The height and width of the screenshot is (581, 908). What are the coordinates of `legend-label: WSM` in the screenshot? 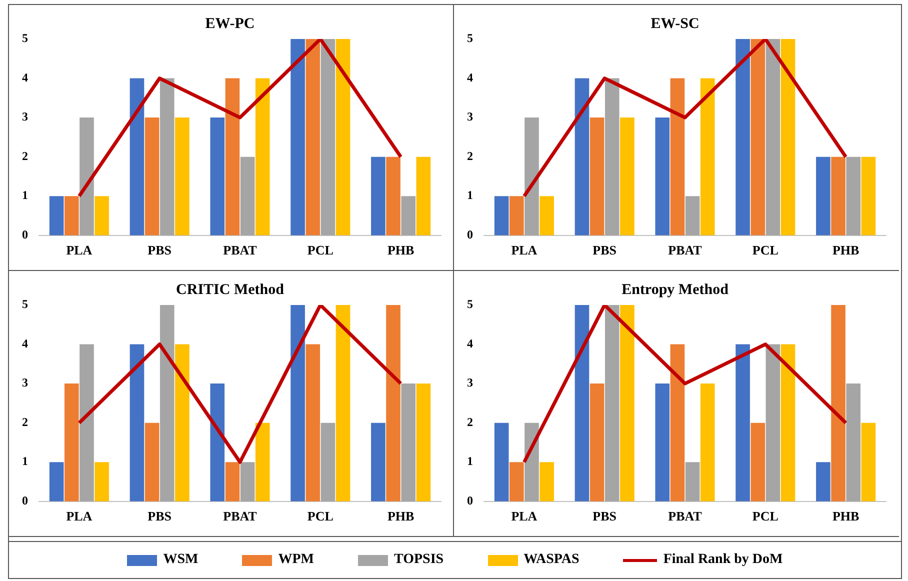 It's located at (180, 560).